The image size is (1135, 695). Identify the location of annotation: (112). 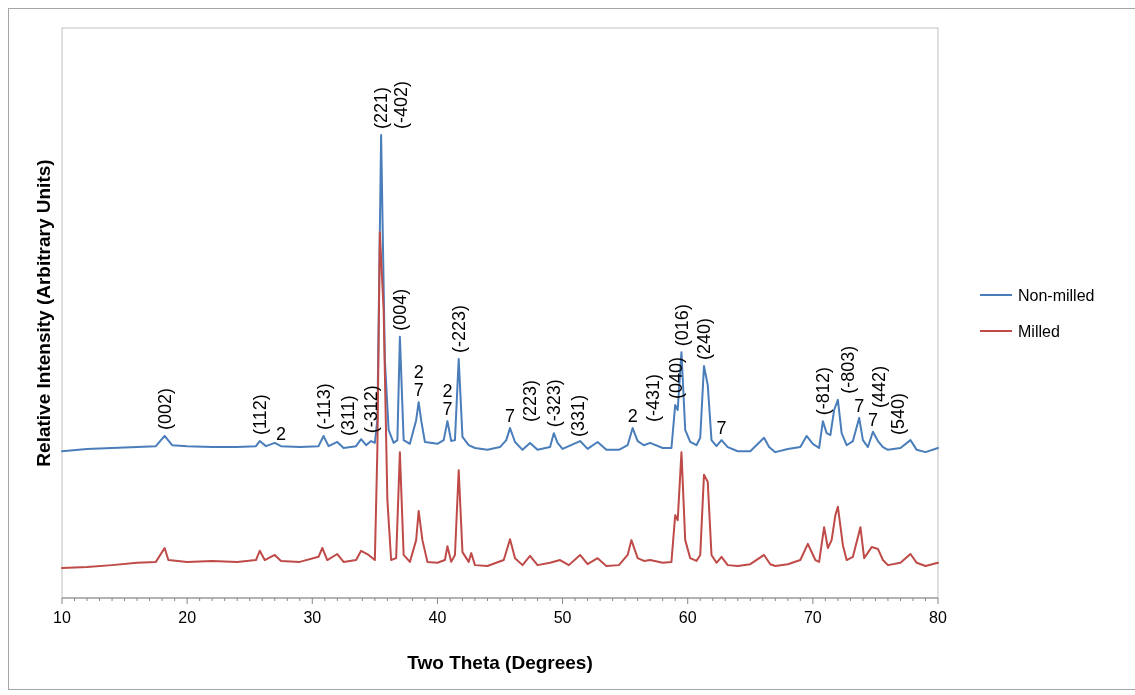
(260, 415).